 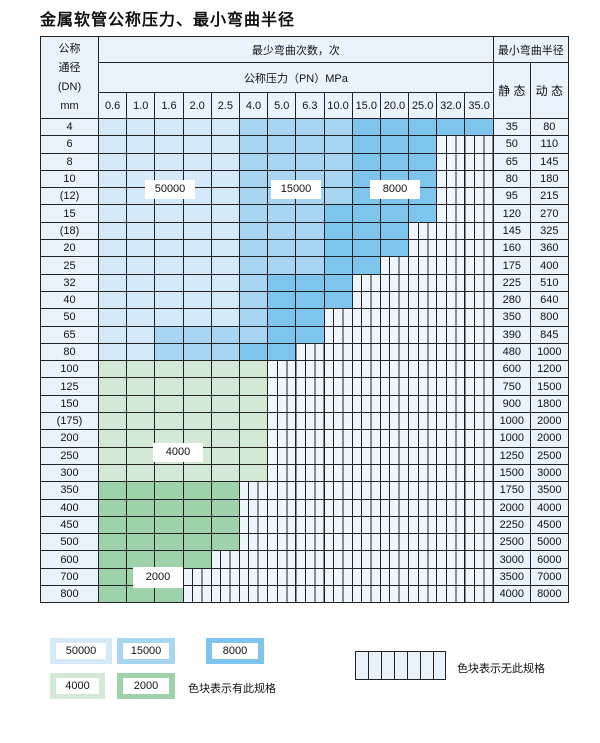 What do you see at coordinates (304, 490) in the screenshot?
I see `table-row: 350 1750 3500` at bounding box center [304, 490].